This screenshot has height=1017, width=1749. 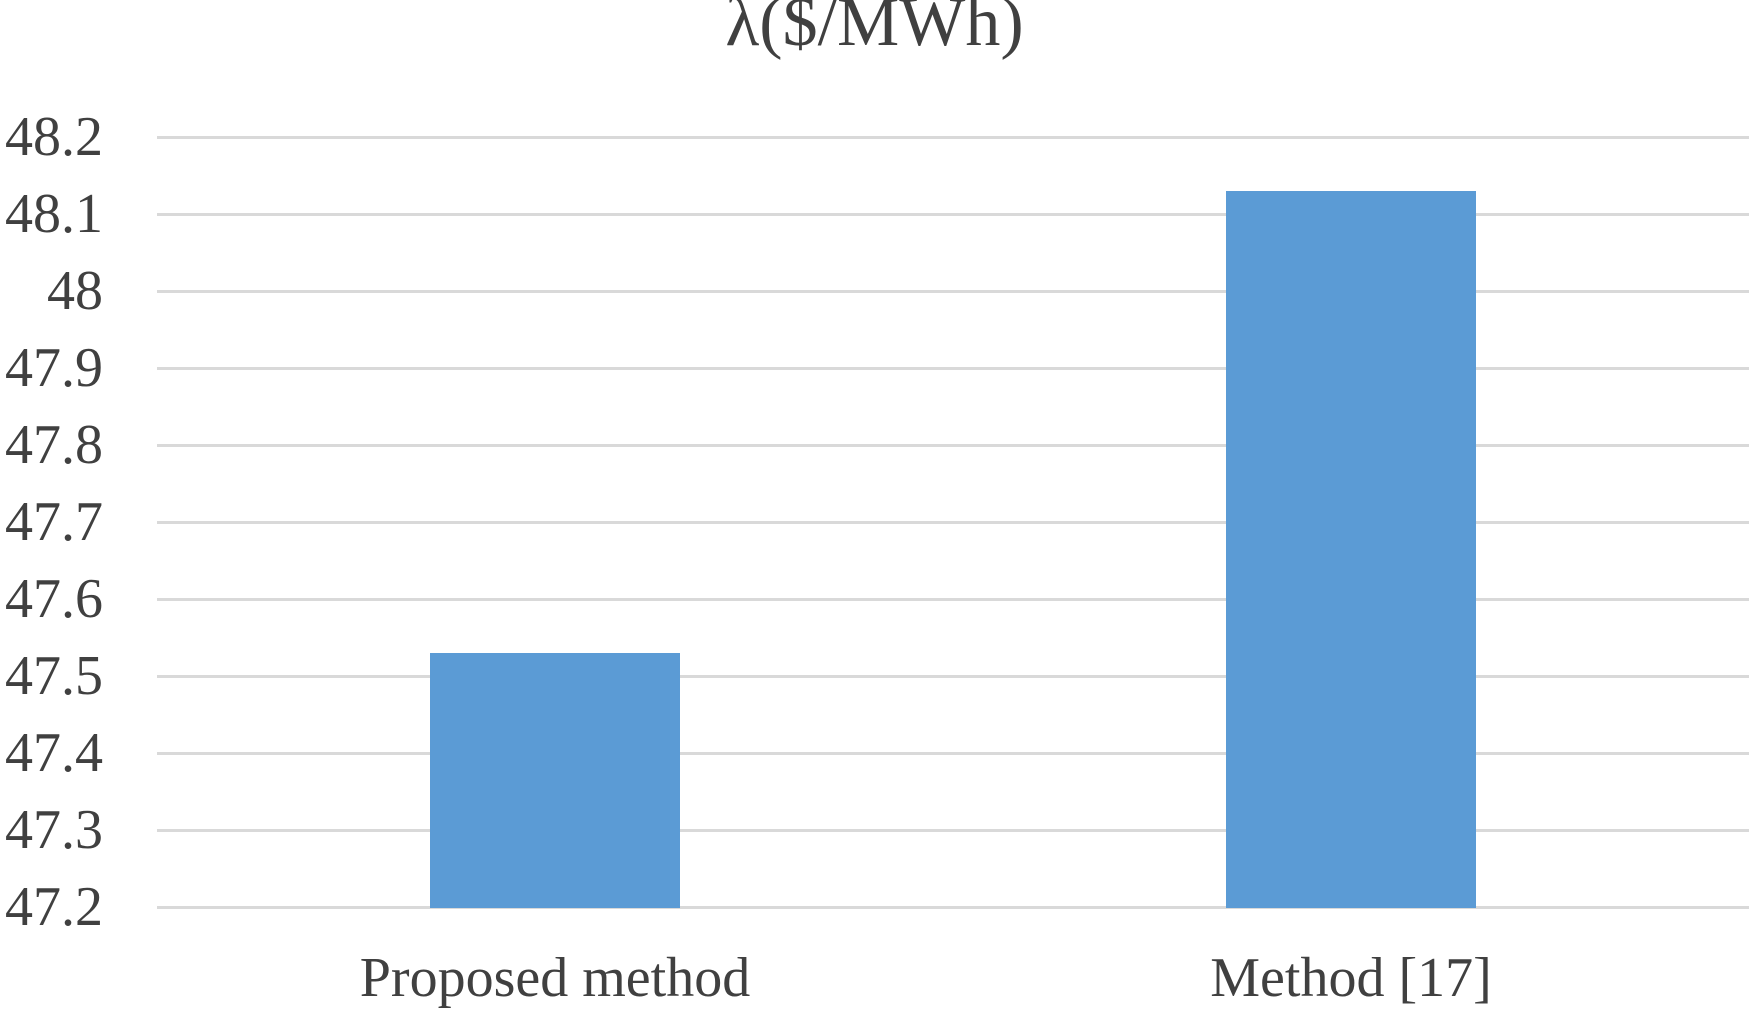 What do you see at coordinates (1351, 978) in the screenshot?
I see `x-axis-category-label: Method [17]` at bounding box center [1351, 978].